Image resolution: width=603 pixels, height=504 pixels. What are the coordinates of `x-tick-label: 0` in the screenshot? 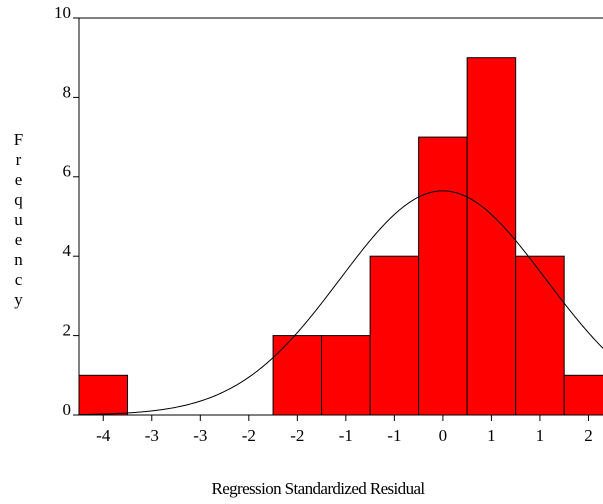 It's located at (443, 435).